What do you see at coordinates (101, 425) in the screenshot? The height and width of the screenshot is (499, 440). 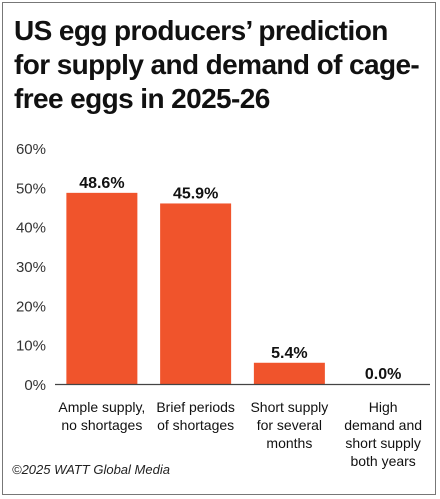 I see `category-label: no shortages` at bounding box center [101, 425].